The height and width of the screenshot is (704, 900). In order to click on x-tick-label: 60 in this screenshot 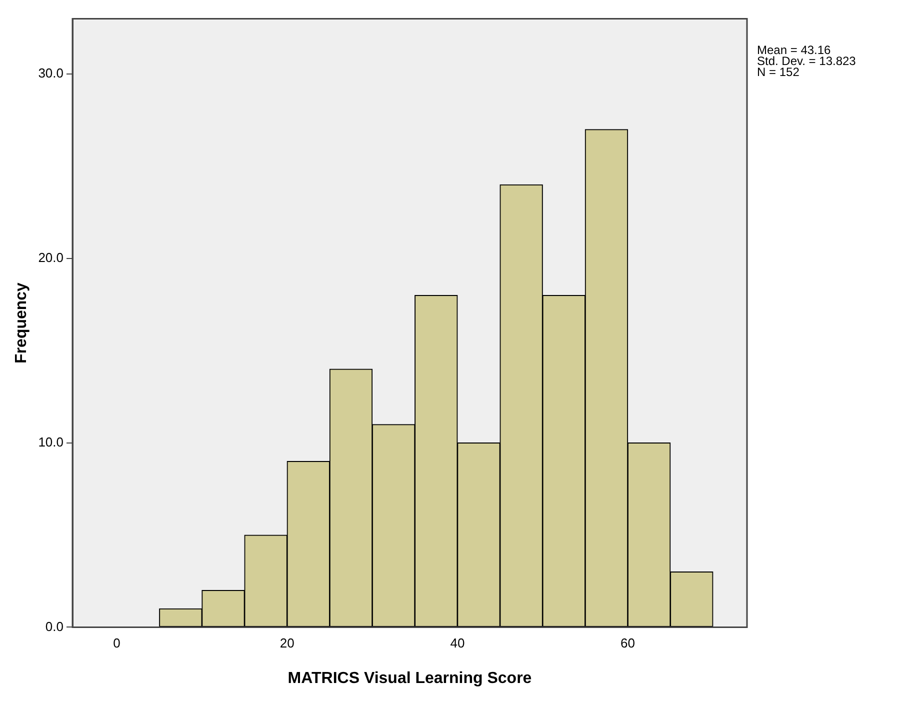, I will do `click(628, 643)`.